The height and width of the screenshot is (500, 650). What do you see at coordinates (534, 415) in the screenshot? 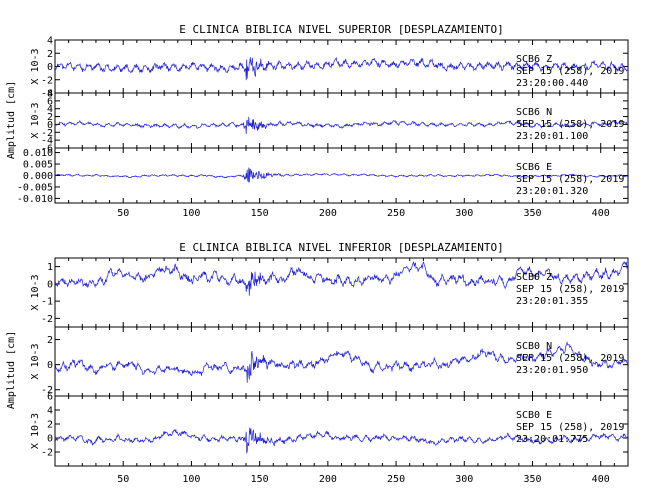
I see `station-component-label: SCB0 E` at bounding box center [534, 415].